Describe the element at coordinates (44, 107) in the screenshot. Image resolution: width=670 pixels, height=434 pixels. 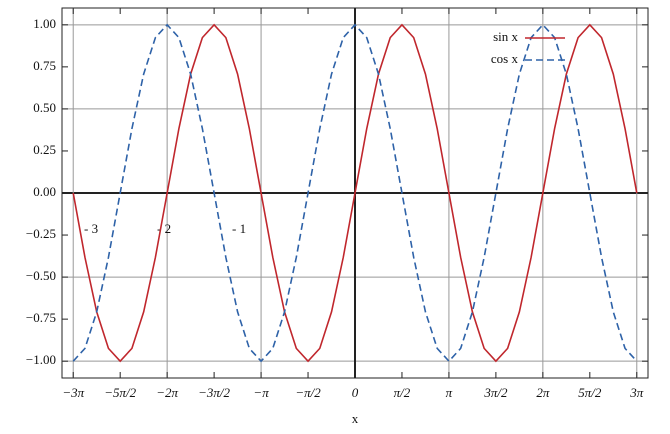
I see `y-tick-label: 0.50` at that location.